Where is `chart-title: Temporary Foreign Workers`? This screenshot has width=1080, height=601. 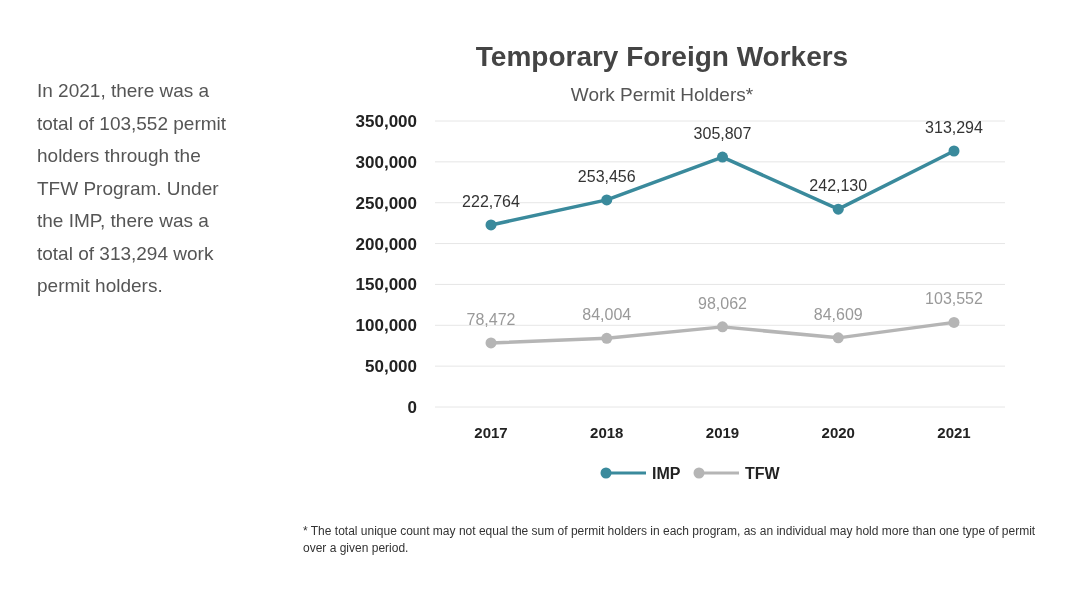 chart-title: Temporary Foreign Workers is located at coordinates (662, 56).